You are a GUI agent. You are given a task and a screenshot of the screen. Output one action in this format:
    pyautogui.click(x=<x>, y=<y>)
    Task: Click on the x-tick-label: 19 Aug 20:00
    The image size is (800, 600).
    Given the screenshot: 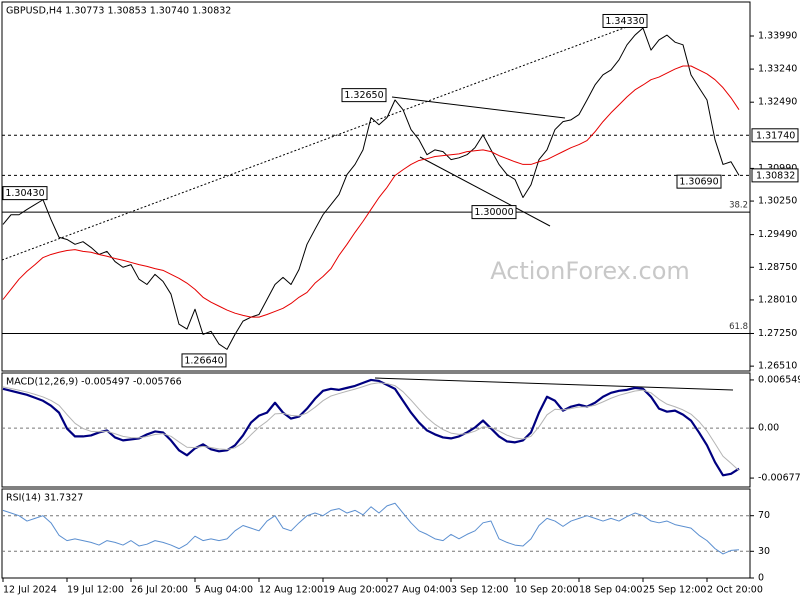 What is the action you would take?
    pyautogui.click(x=355, y=590)
    